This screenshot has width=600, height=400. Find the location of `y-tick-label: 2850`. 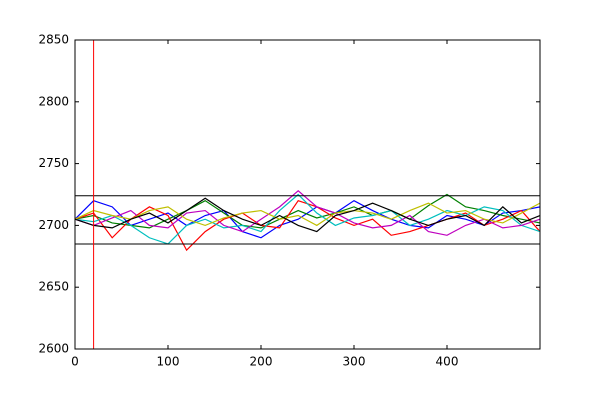

y-tick-label: 2850 is located at coordinates (53, 40).